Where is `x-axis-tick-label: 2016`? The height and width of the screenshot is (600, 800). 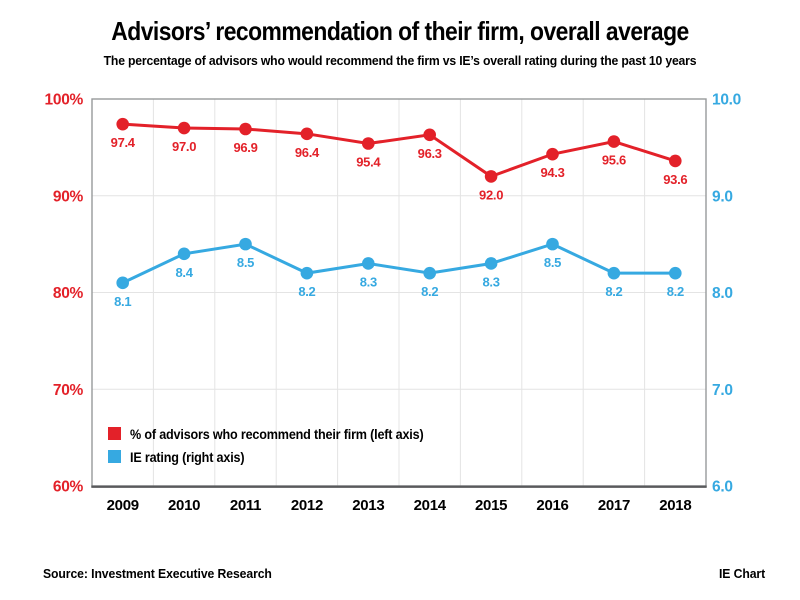
x-axis-tick-label: 2016 is located at coordinates (552, 505).